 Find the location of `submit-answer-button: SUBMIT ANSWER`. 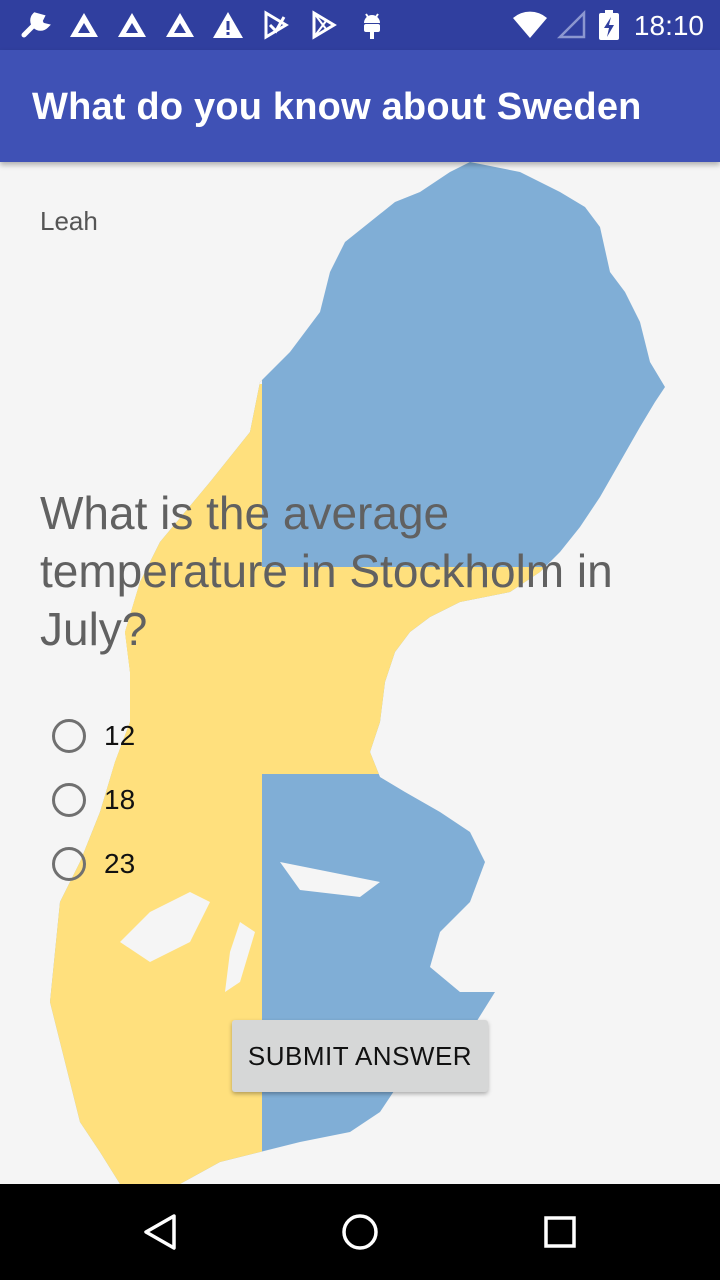

submit-answer-button: SUBMIT ANSWER is located at coordinates (360, 1056).